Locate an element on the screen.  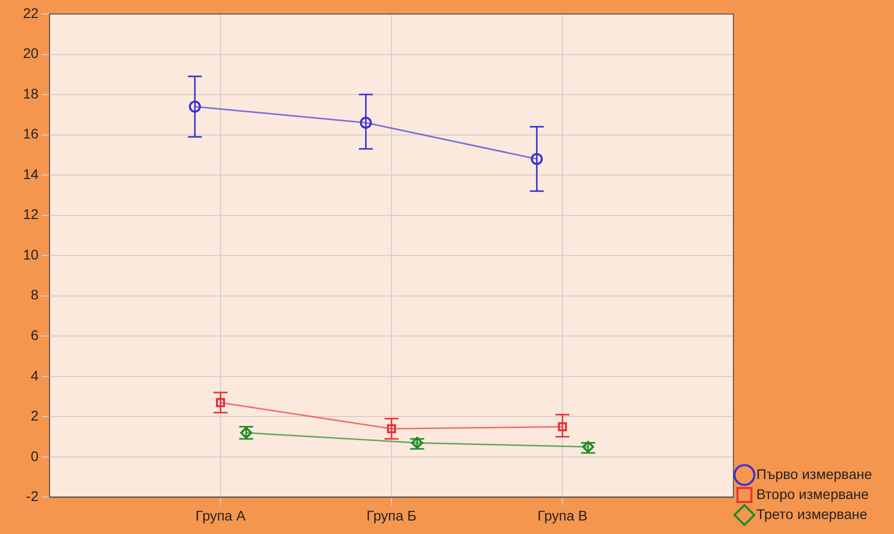
x-tick-label: Група В is located at coordinates (562, 515).